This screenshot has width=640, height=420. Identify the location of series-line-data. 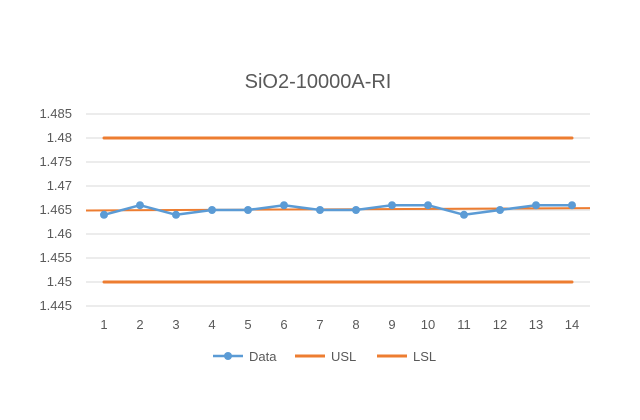
(337, 210).